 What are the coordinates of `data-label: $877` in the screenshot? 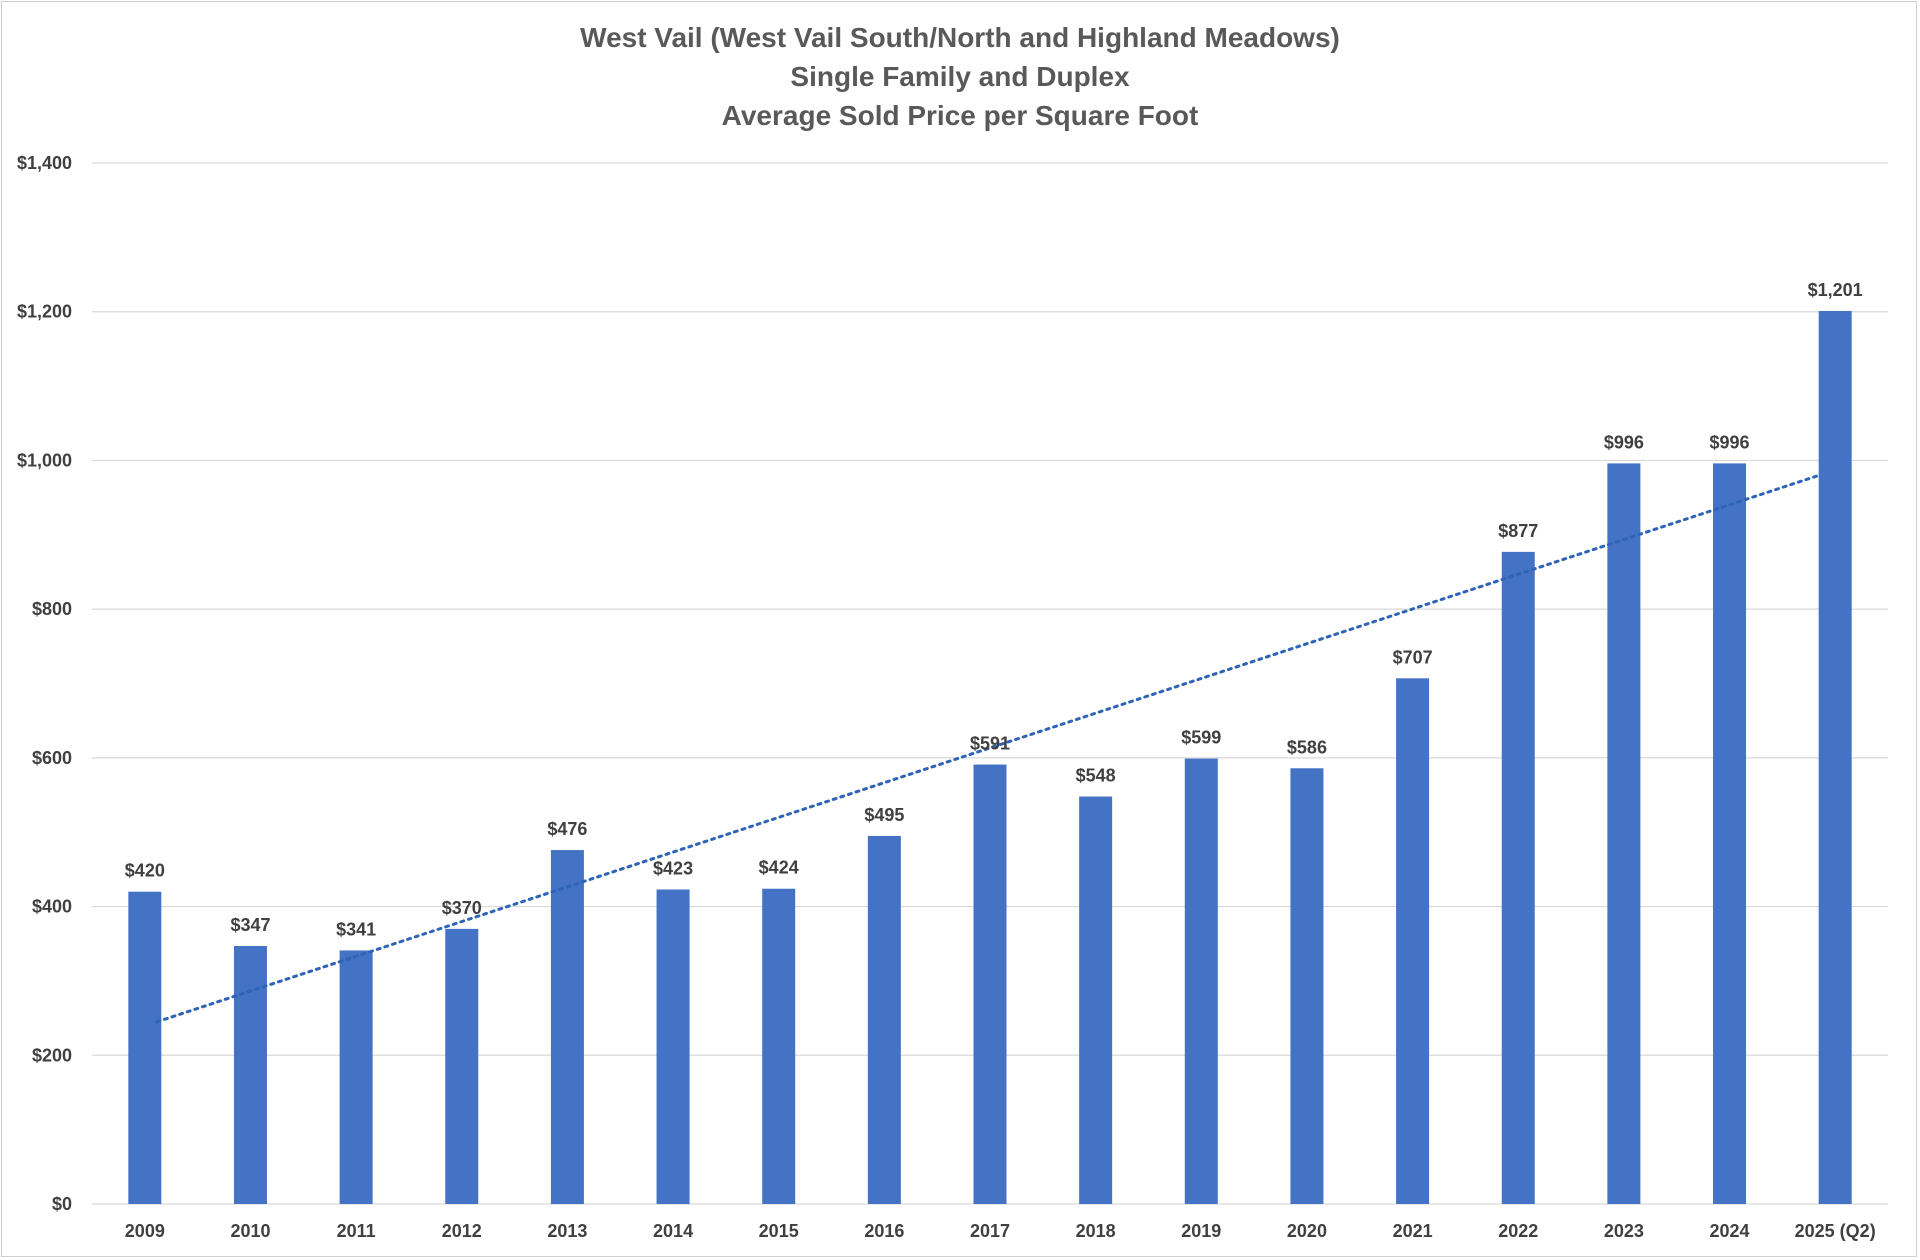 It's located at (1518, 531).